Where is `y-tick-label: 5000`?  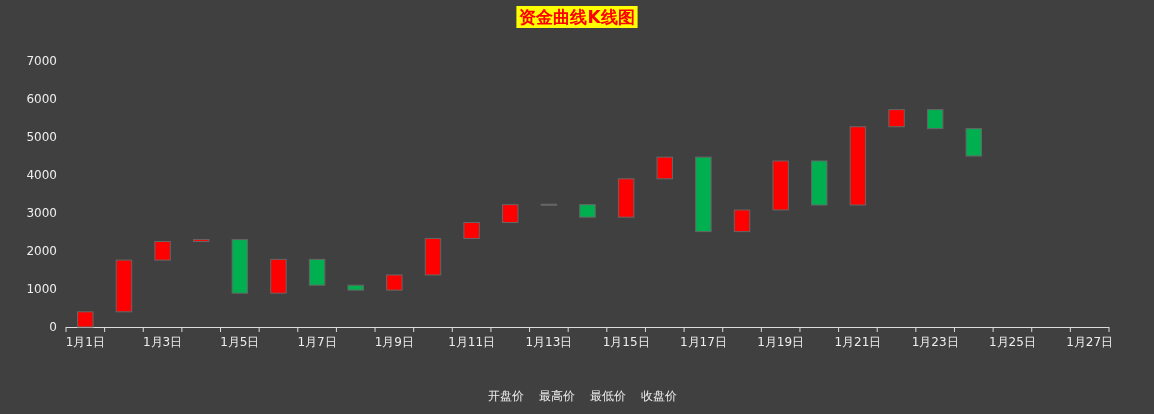 y-tick-label: 5000 is located at coordinates (41, 137).